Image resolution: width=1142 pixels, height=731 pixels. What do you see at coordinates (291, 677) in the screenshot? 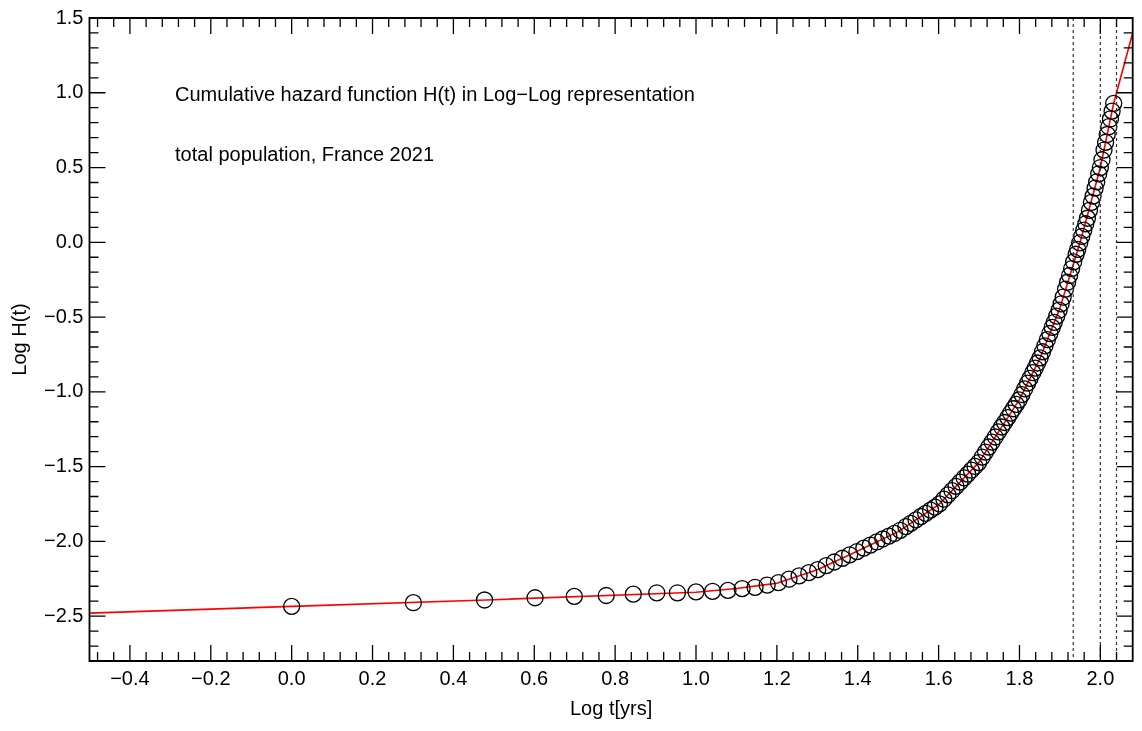
I see `x-tick-label: 0.0` at bounding box center [291, 677].